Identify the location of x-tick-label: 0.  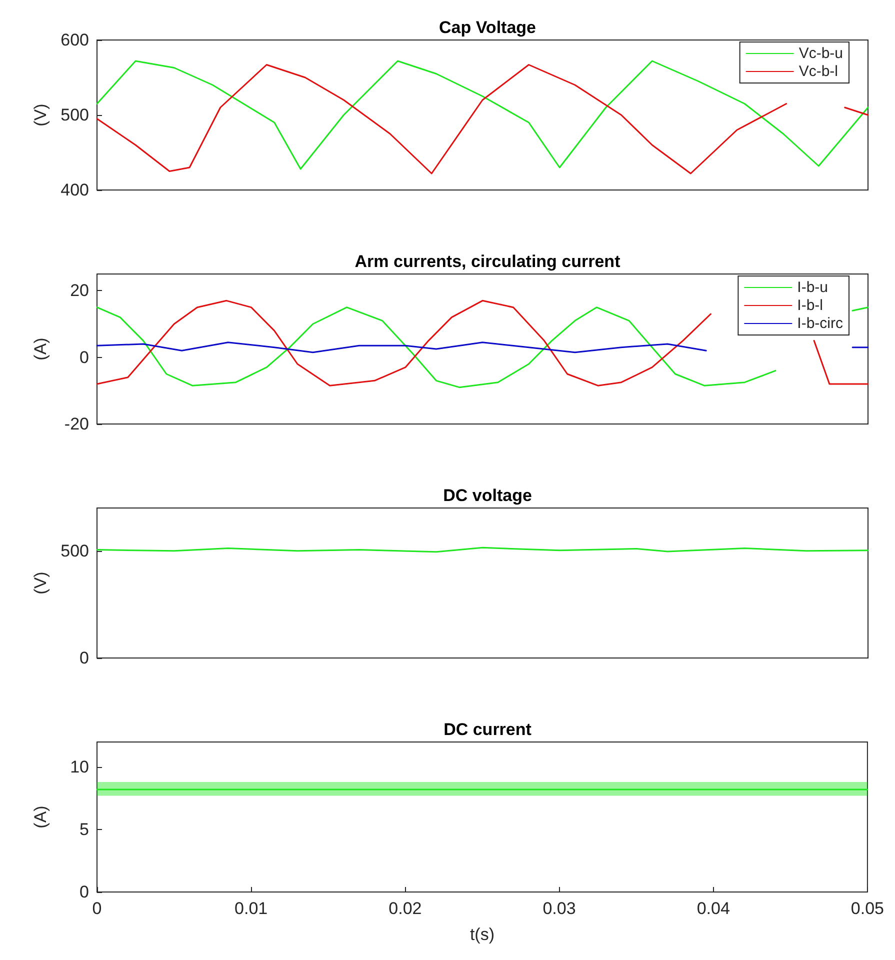
(97, 908).